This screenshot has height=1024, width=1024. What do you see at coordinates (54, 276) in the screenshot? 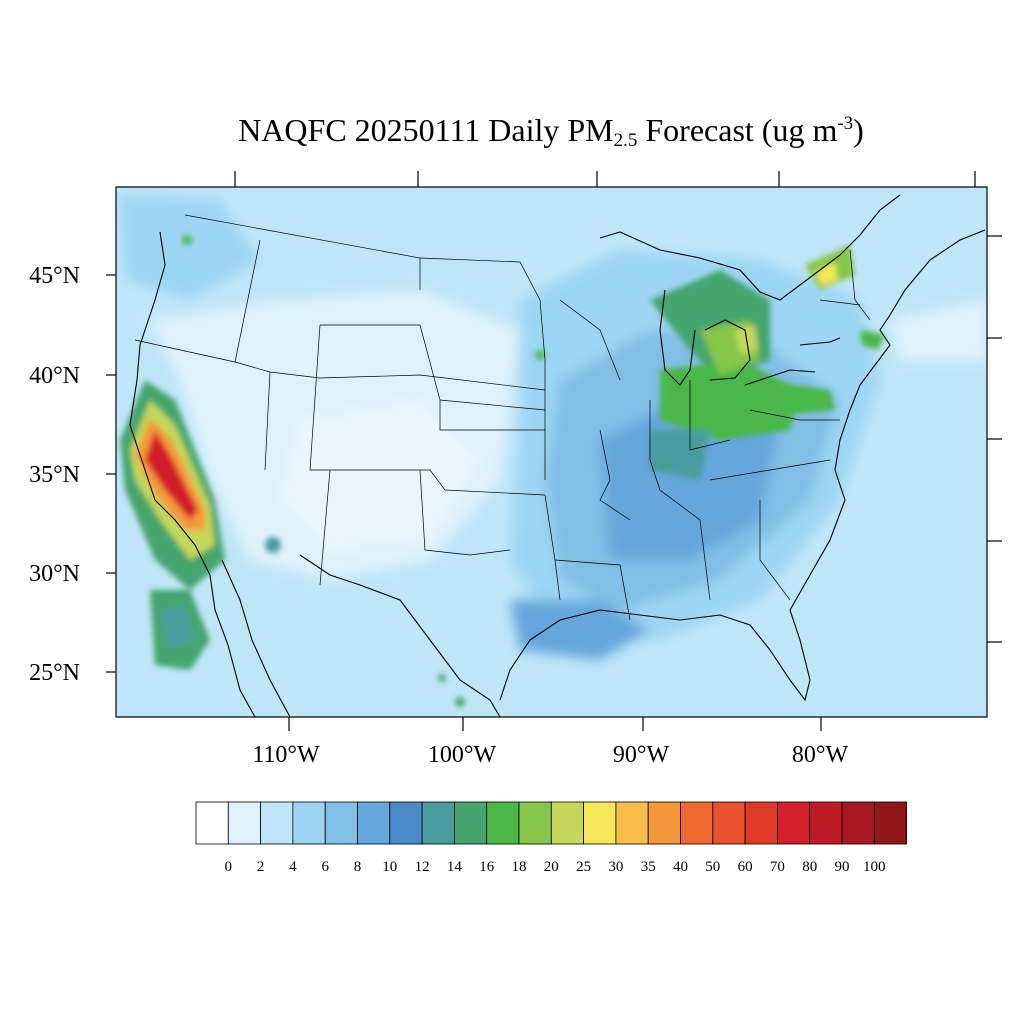
I see `lat-label-45: 45°N` at bounding box center [54, 276].